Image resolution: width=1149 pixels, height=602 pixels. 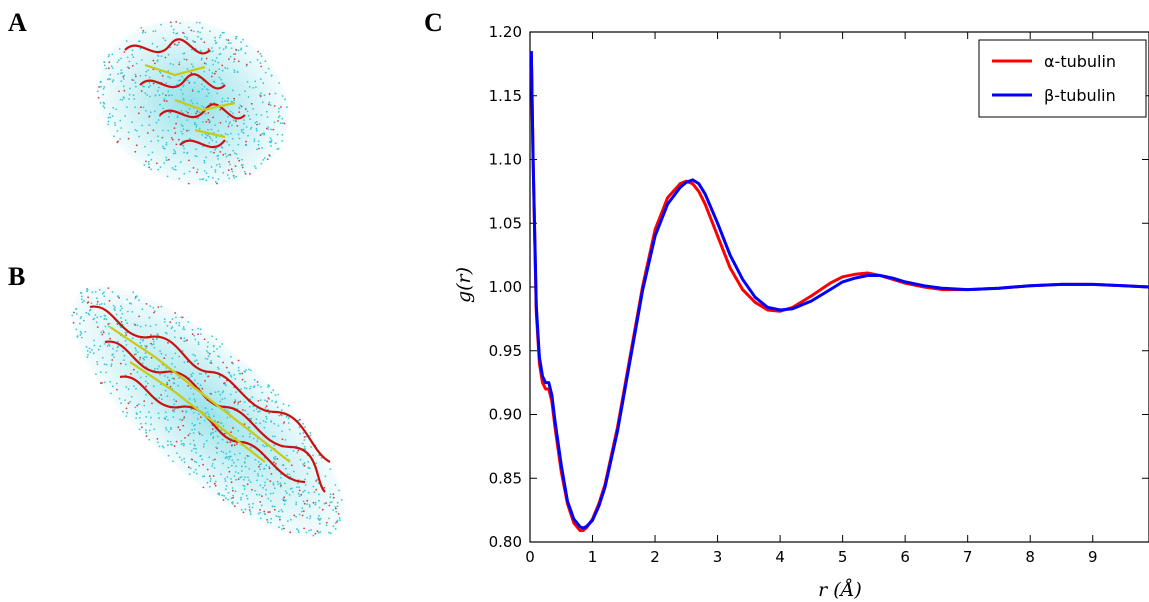 What do you see at coordinates (505, 351) in the screenshot?
I see `y-tick-label: 0.95` at bounding box center [505, 351].